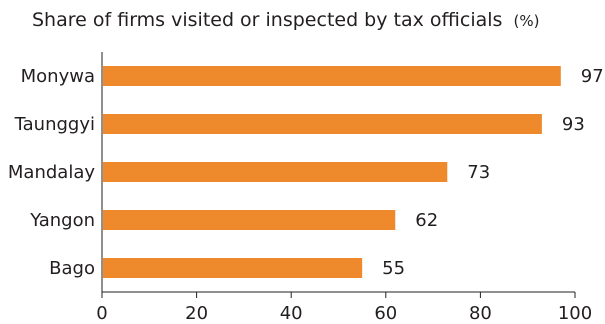  Describe the element at coordinates (480, 313) in the screenshot. I see `x-tick-label-80: 80` at that location.